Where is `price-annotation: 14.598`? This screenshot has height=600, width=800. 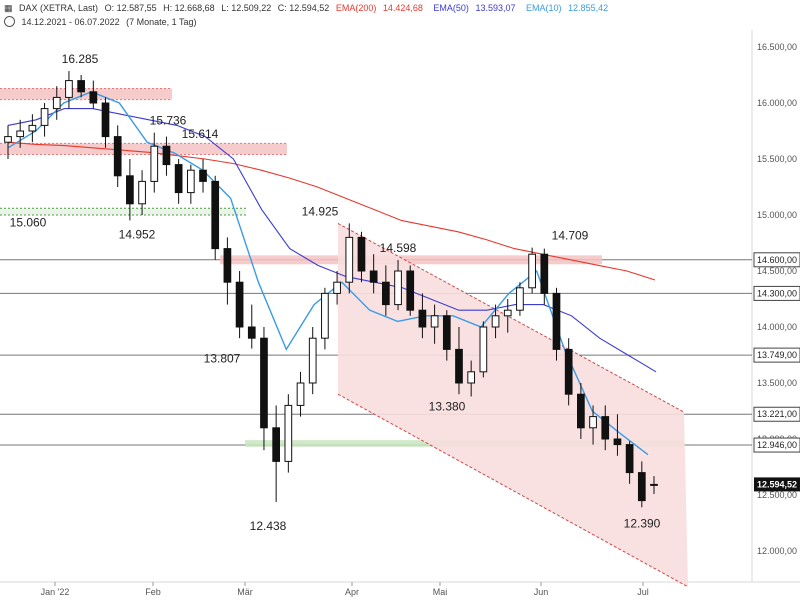 price-annotation: 14.598 is located at coordinates (398, 248).